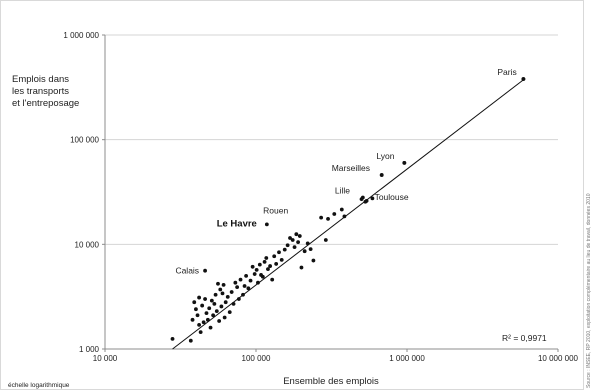  Describe the element at coordinates (407, 358) in the screenshot. I see `x-tick-label-2: 1 000 000` at that location.